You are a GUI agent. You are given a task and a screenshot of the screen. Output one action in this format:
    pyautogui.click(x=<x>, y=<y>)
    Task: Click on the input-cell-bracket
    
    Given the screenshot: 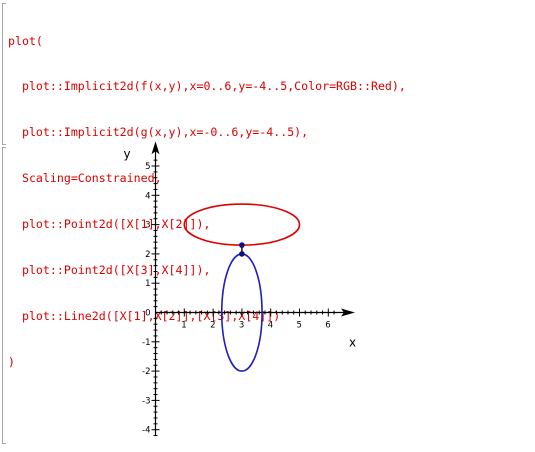 What is the action you would take?
    pyautogui.click(x=4, y=74)
    